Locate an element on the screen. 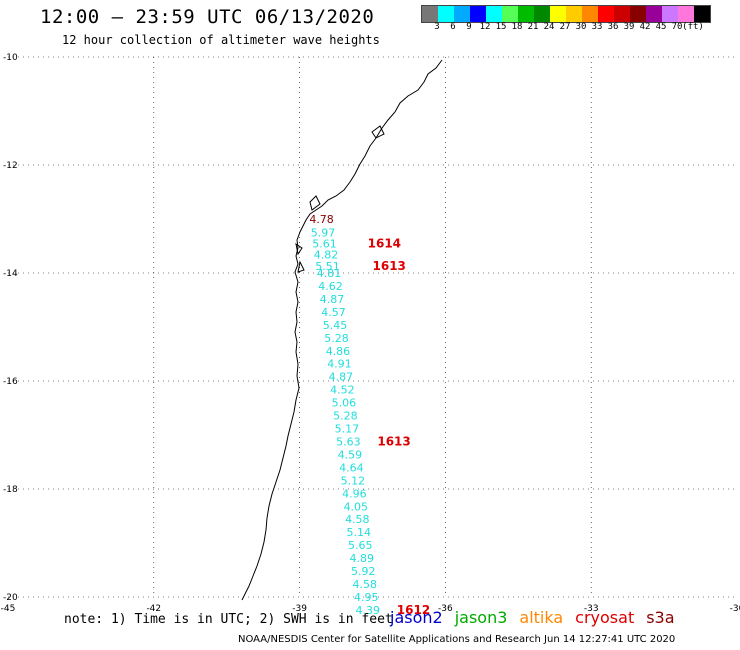 The width and height of the screenshot is (740, 650). track-value: 4.57 is located at coordinates (333, 312).